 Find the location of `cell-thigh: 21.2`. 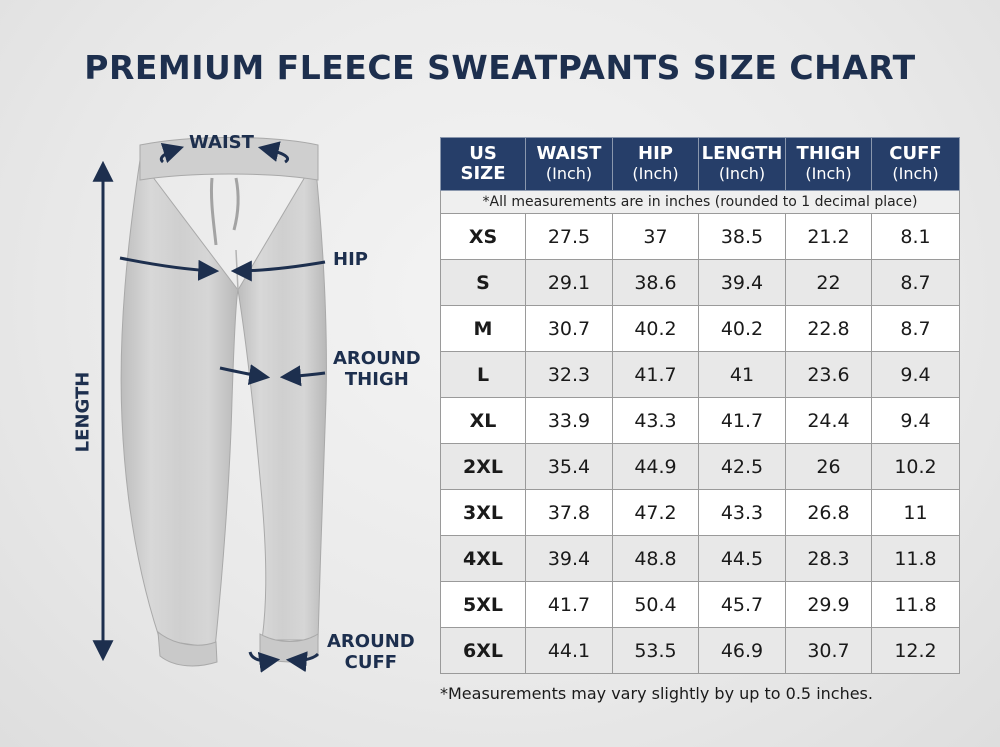

cell-thigh: 21.2 is located at coordinates (828, 236).